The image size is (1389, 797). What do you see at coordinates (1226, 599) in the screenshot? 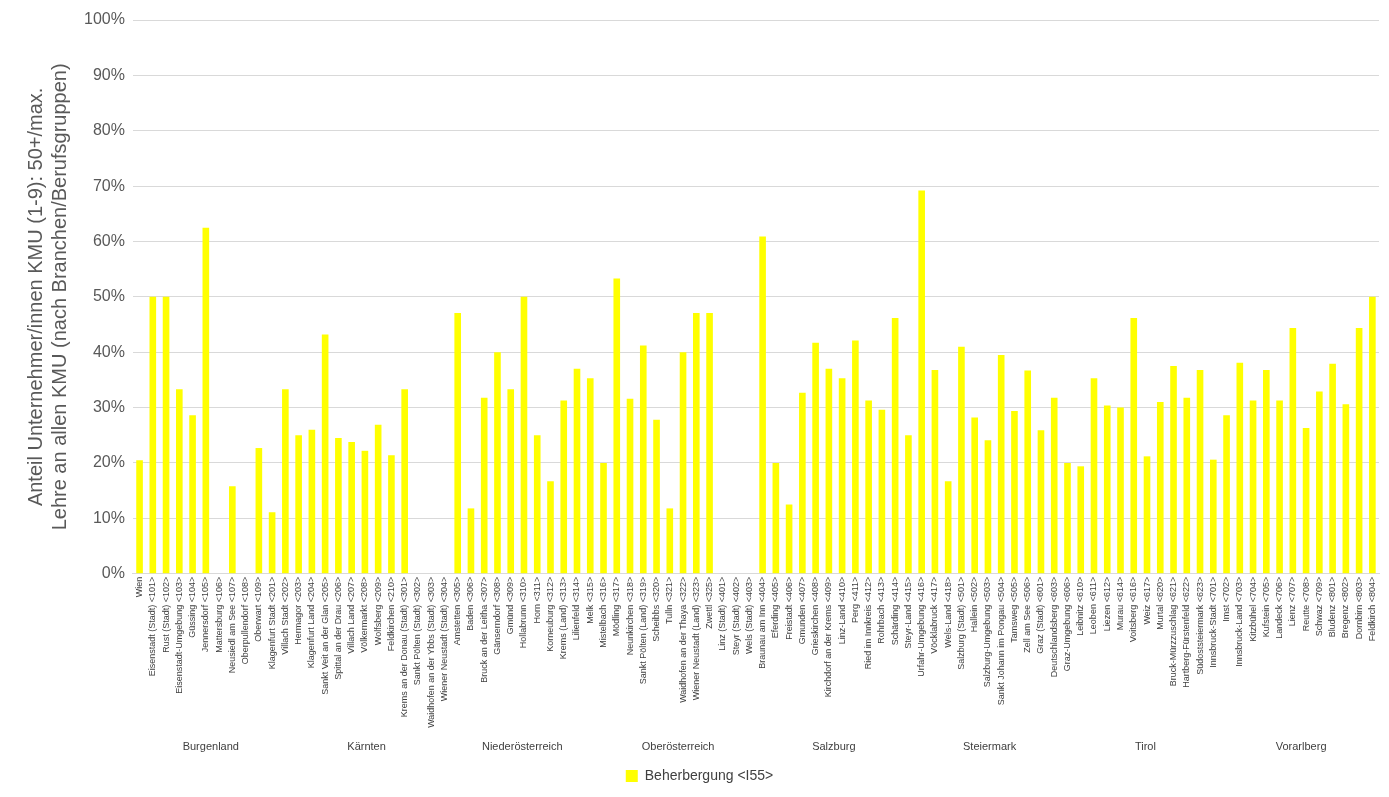
I see `x-tick-label: Imst <702>` at bounding box center [1226, 599].